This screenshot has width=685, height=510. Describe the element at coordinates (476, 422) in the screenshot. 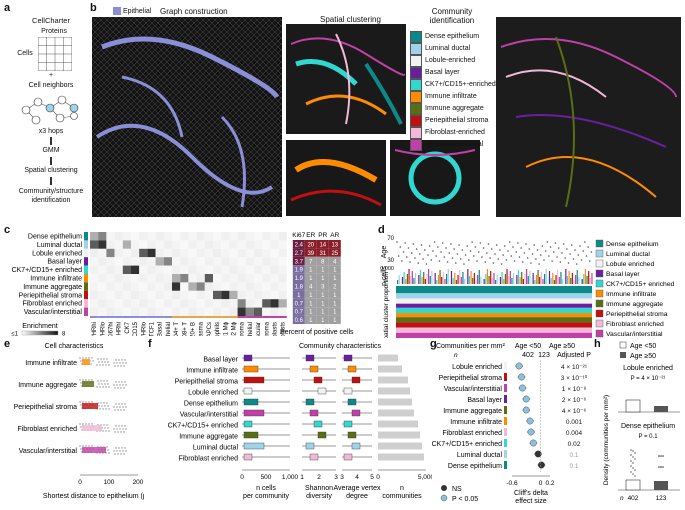

I see `g-row-label: Immune infiltrate` at that location.